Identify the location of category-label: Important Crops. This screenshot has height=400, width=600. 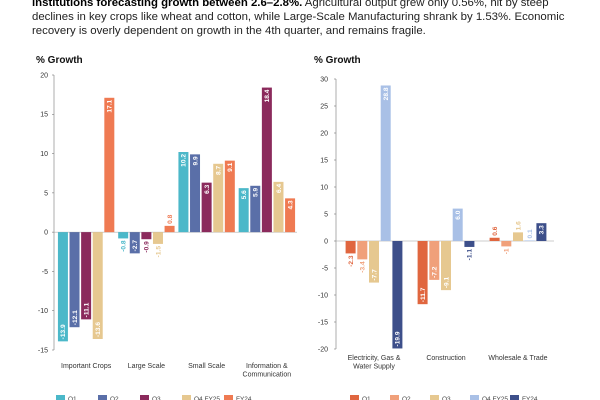
(86, 366).